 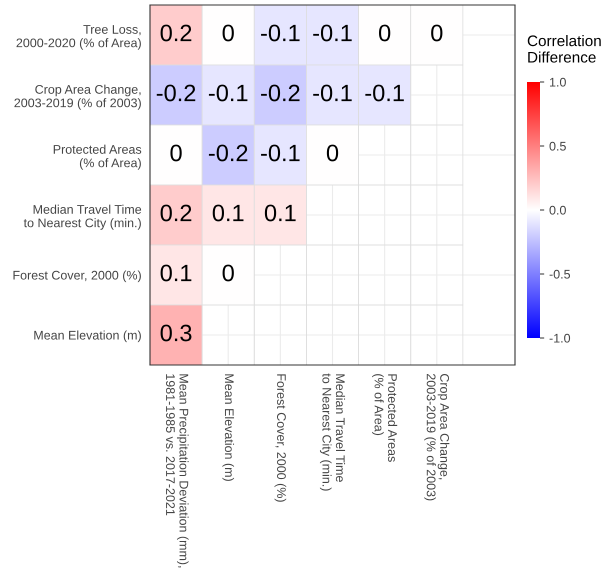 What do you see at coordinates (437, 437) in the screenshot?
I see `x-tick-label: Crop Area Change, 2003-2019 (% of 2003)` at bounding box center [437, 437].